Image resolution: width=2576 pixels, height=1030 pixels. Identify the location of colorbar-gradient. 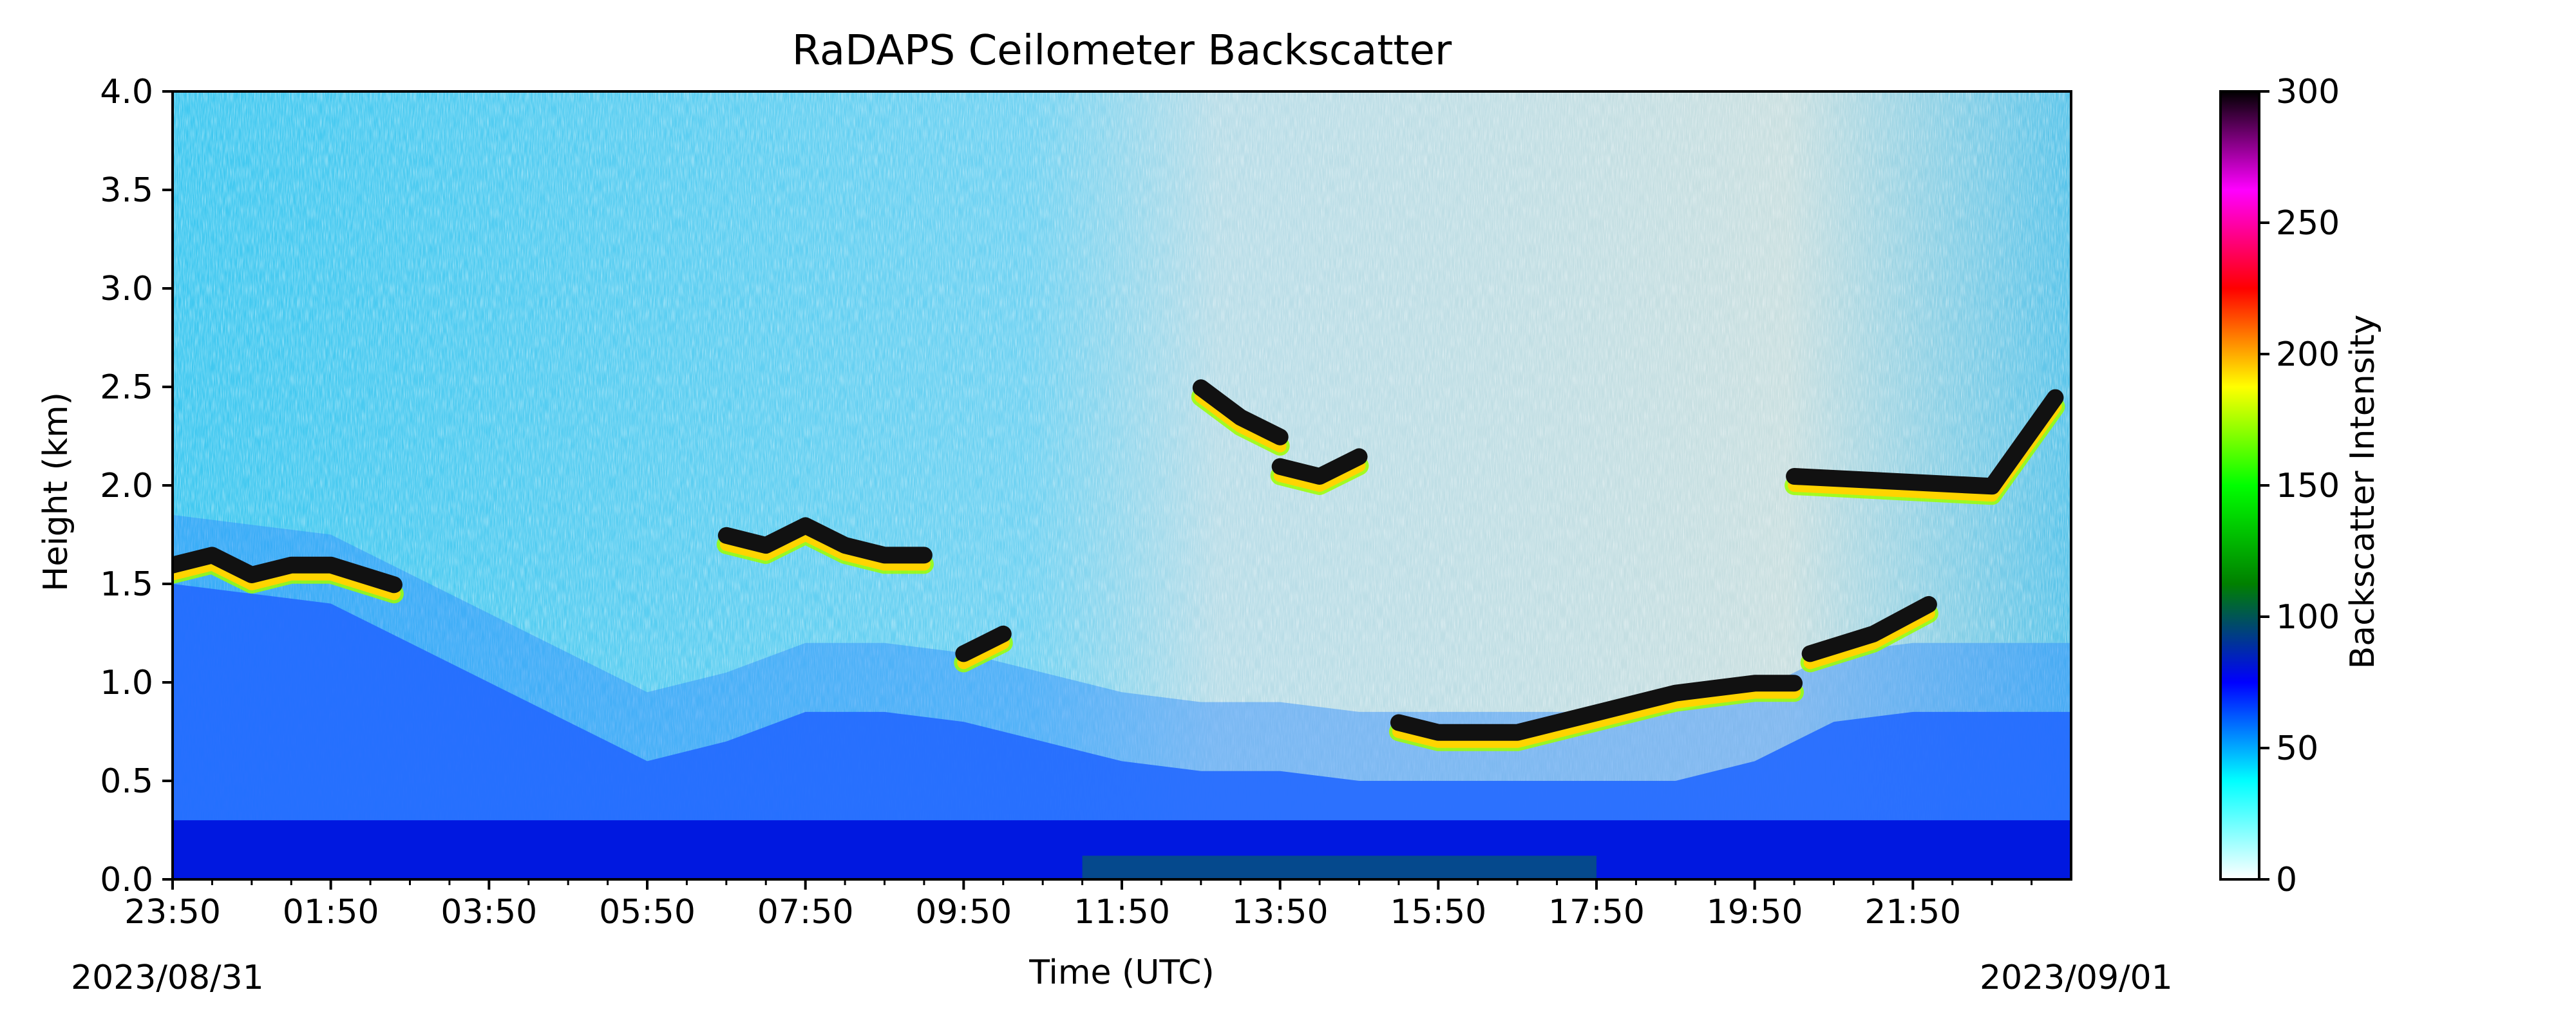
(2239, 486).